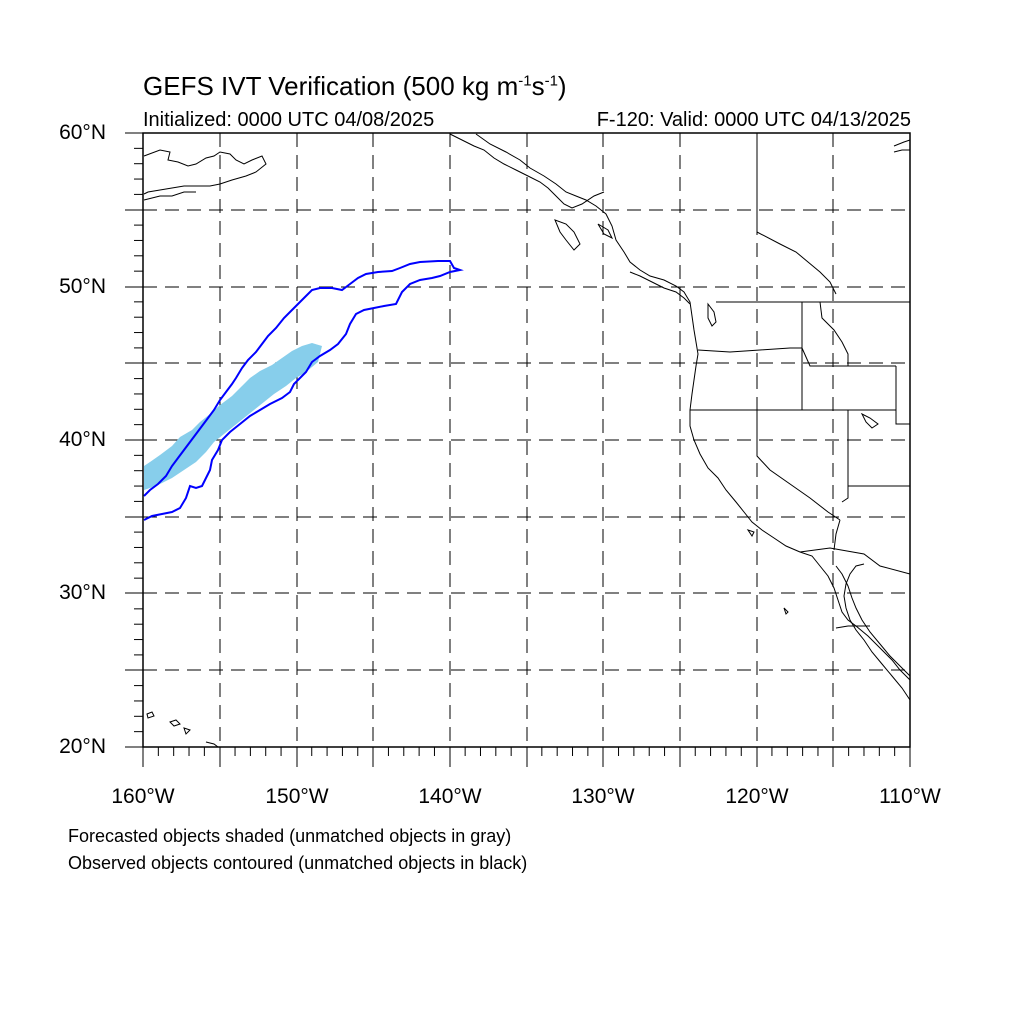  What do you see at coordinates (297, 796) in the screenshot?
I see `lon-label-150w: 150°W` at bounding box center [297, 796].